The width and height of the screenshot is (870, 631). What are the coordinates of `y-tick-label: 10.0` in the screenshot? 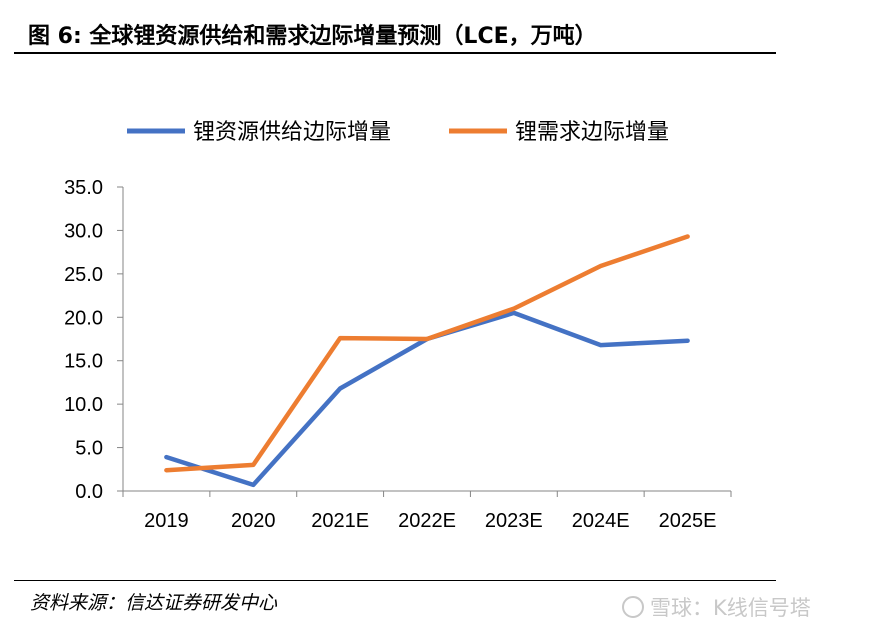 It's located at (83, 405).